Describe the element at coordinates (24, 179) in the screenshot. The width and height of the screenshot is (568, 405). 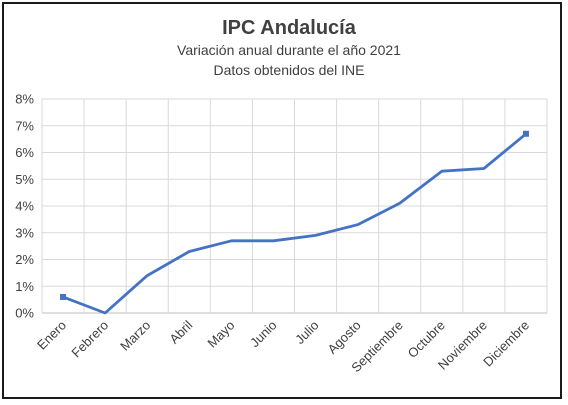
I see `y-tick-label: 5%` at that location.